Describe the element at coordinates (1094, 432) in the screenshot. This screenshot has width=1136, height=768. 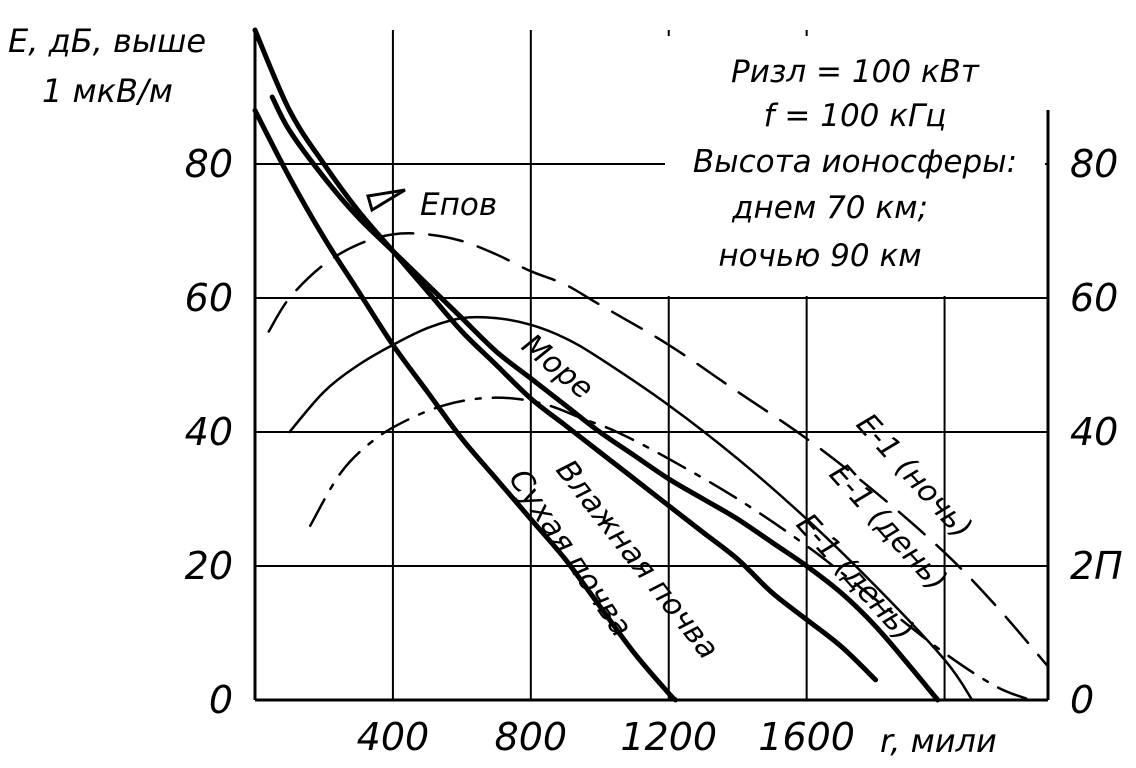
I see `y-tick-label-right: 40` at that location.